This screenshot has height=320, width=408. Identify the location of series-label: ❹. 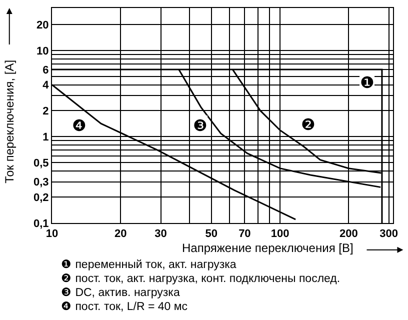
(79, 125).